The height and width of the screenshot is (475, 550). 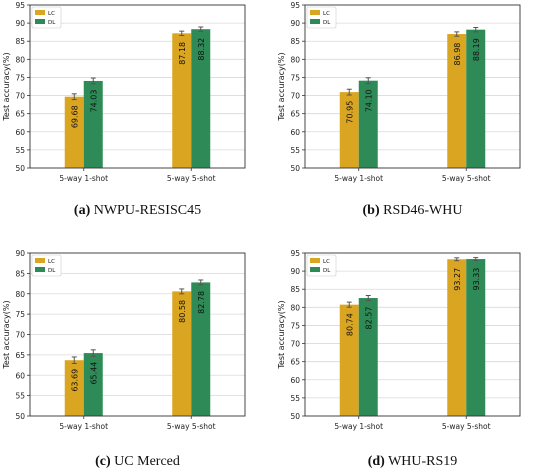 I want to click on y-tick-label: 95, so click(x=295, y=5).